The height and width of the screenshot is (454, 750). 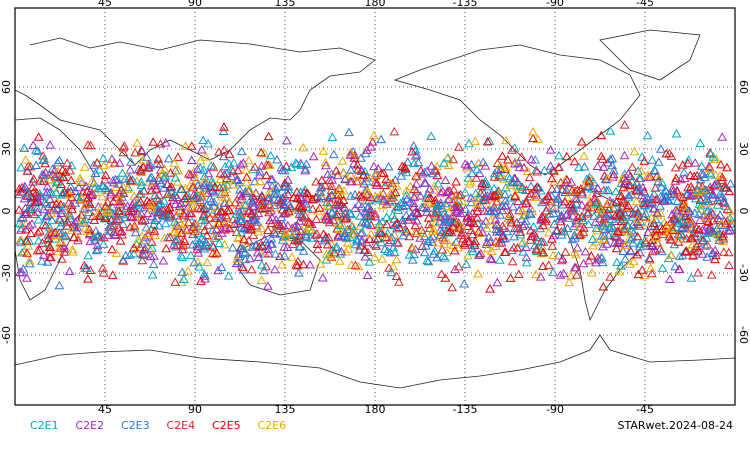 I want to click on legend-entry: C2E4, so click(x=181, y=425).